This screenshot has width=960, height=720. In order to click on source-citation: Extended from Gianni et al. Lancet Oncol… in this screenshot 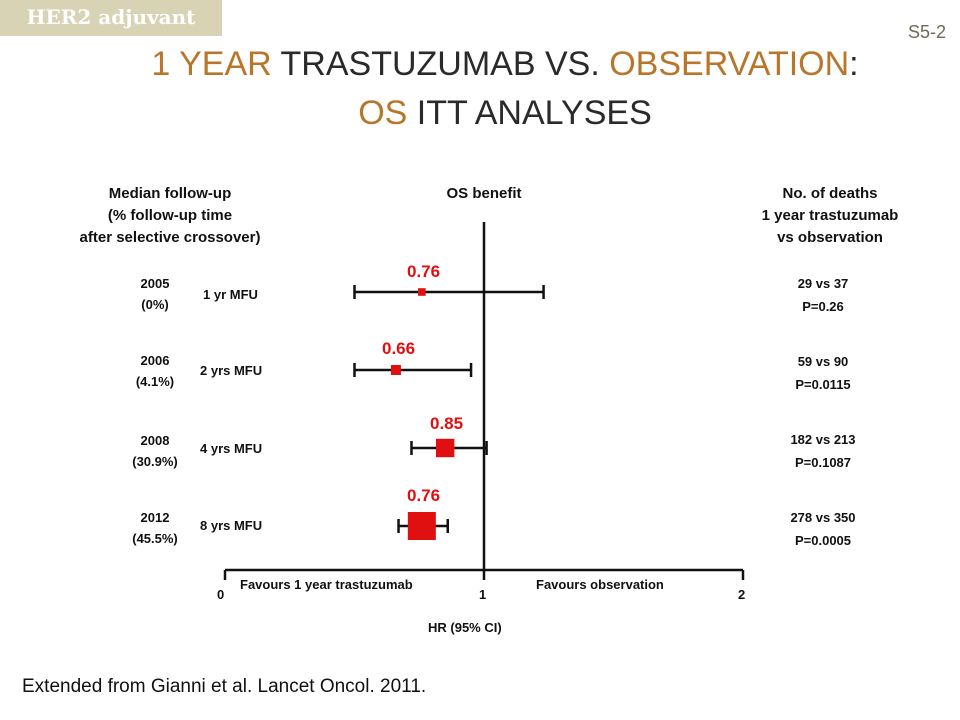, I will do `click(224, 686)`.